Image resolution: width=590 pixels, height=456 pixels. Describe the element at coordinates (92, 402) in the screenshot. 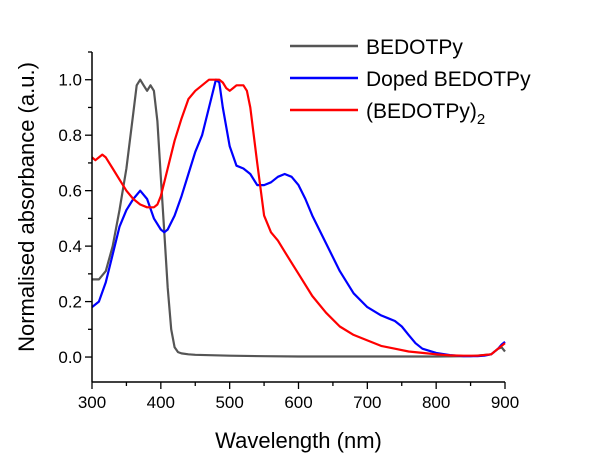

I see `x-tick-label: 300` at that location.